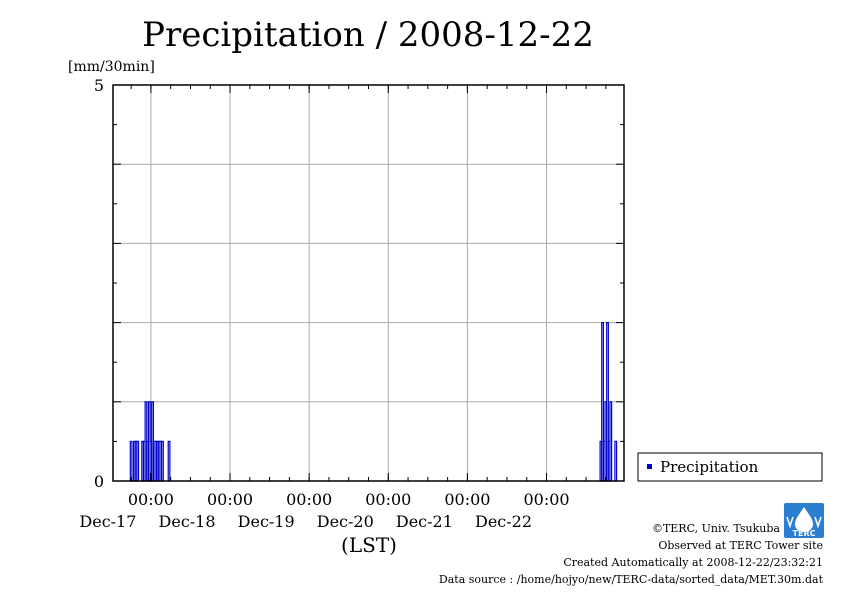  I want to click on legend-label: Precipitation, so click(709, 467).